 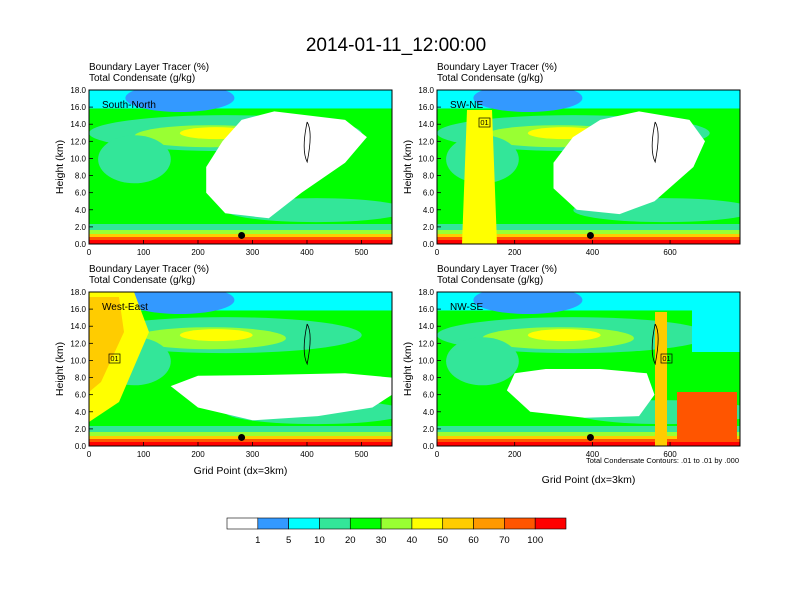 I want to click on colorbar: 1 5 10 20 30 40 50 60 70 100, so click(x=396, y=531).